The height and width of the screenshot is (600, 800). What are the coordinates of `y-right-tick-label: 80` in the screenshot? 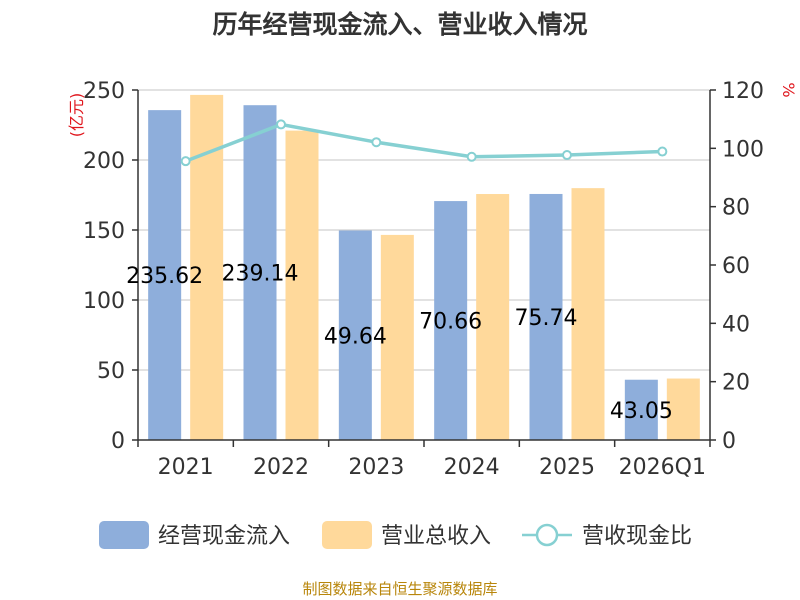 It's located at (736, 208).